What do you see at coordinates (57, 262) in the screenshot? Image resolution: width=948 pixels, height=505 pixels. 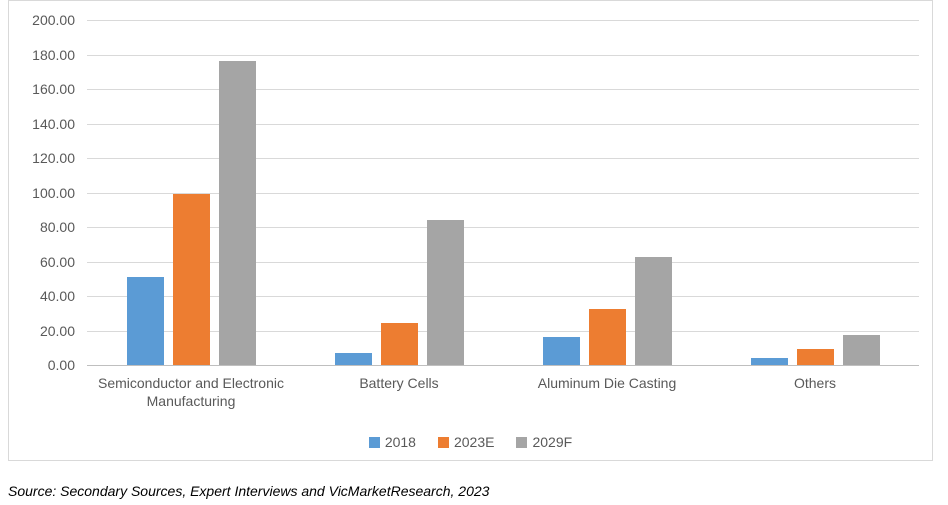 I see `y-tick-label: 60.00` at bounding box center [57, 262].